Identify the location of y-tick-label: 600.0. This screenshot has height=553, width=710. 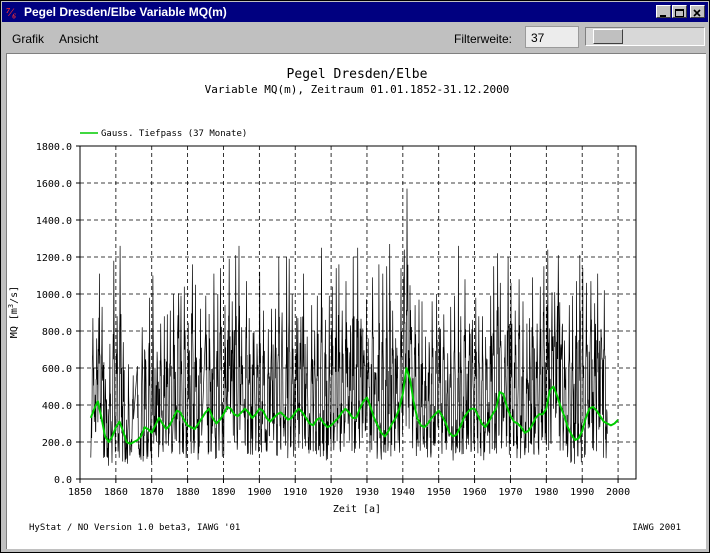
(57, 369).